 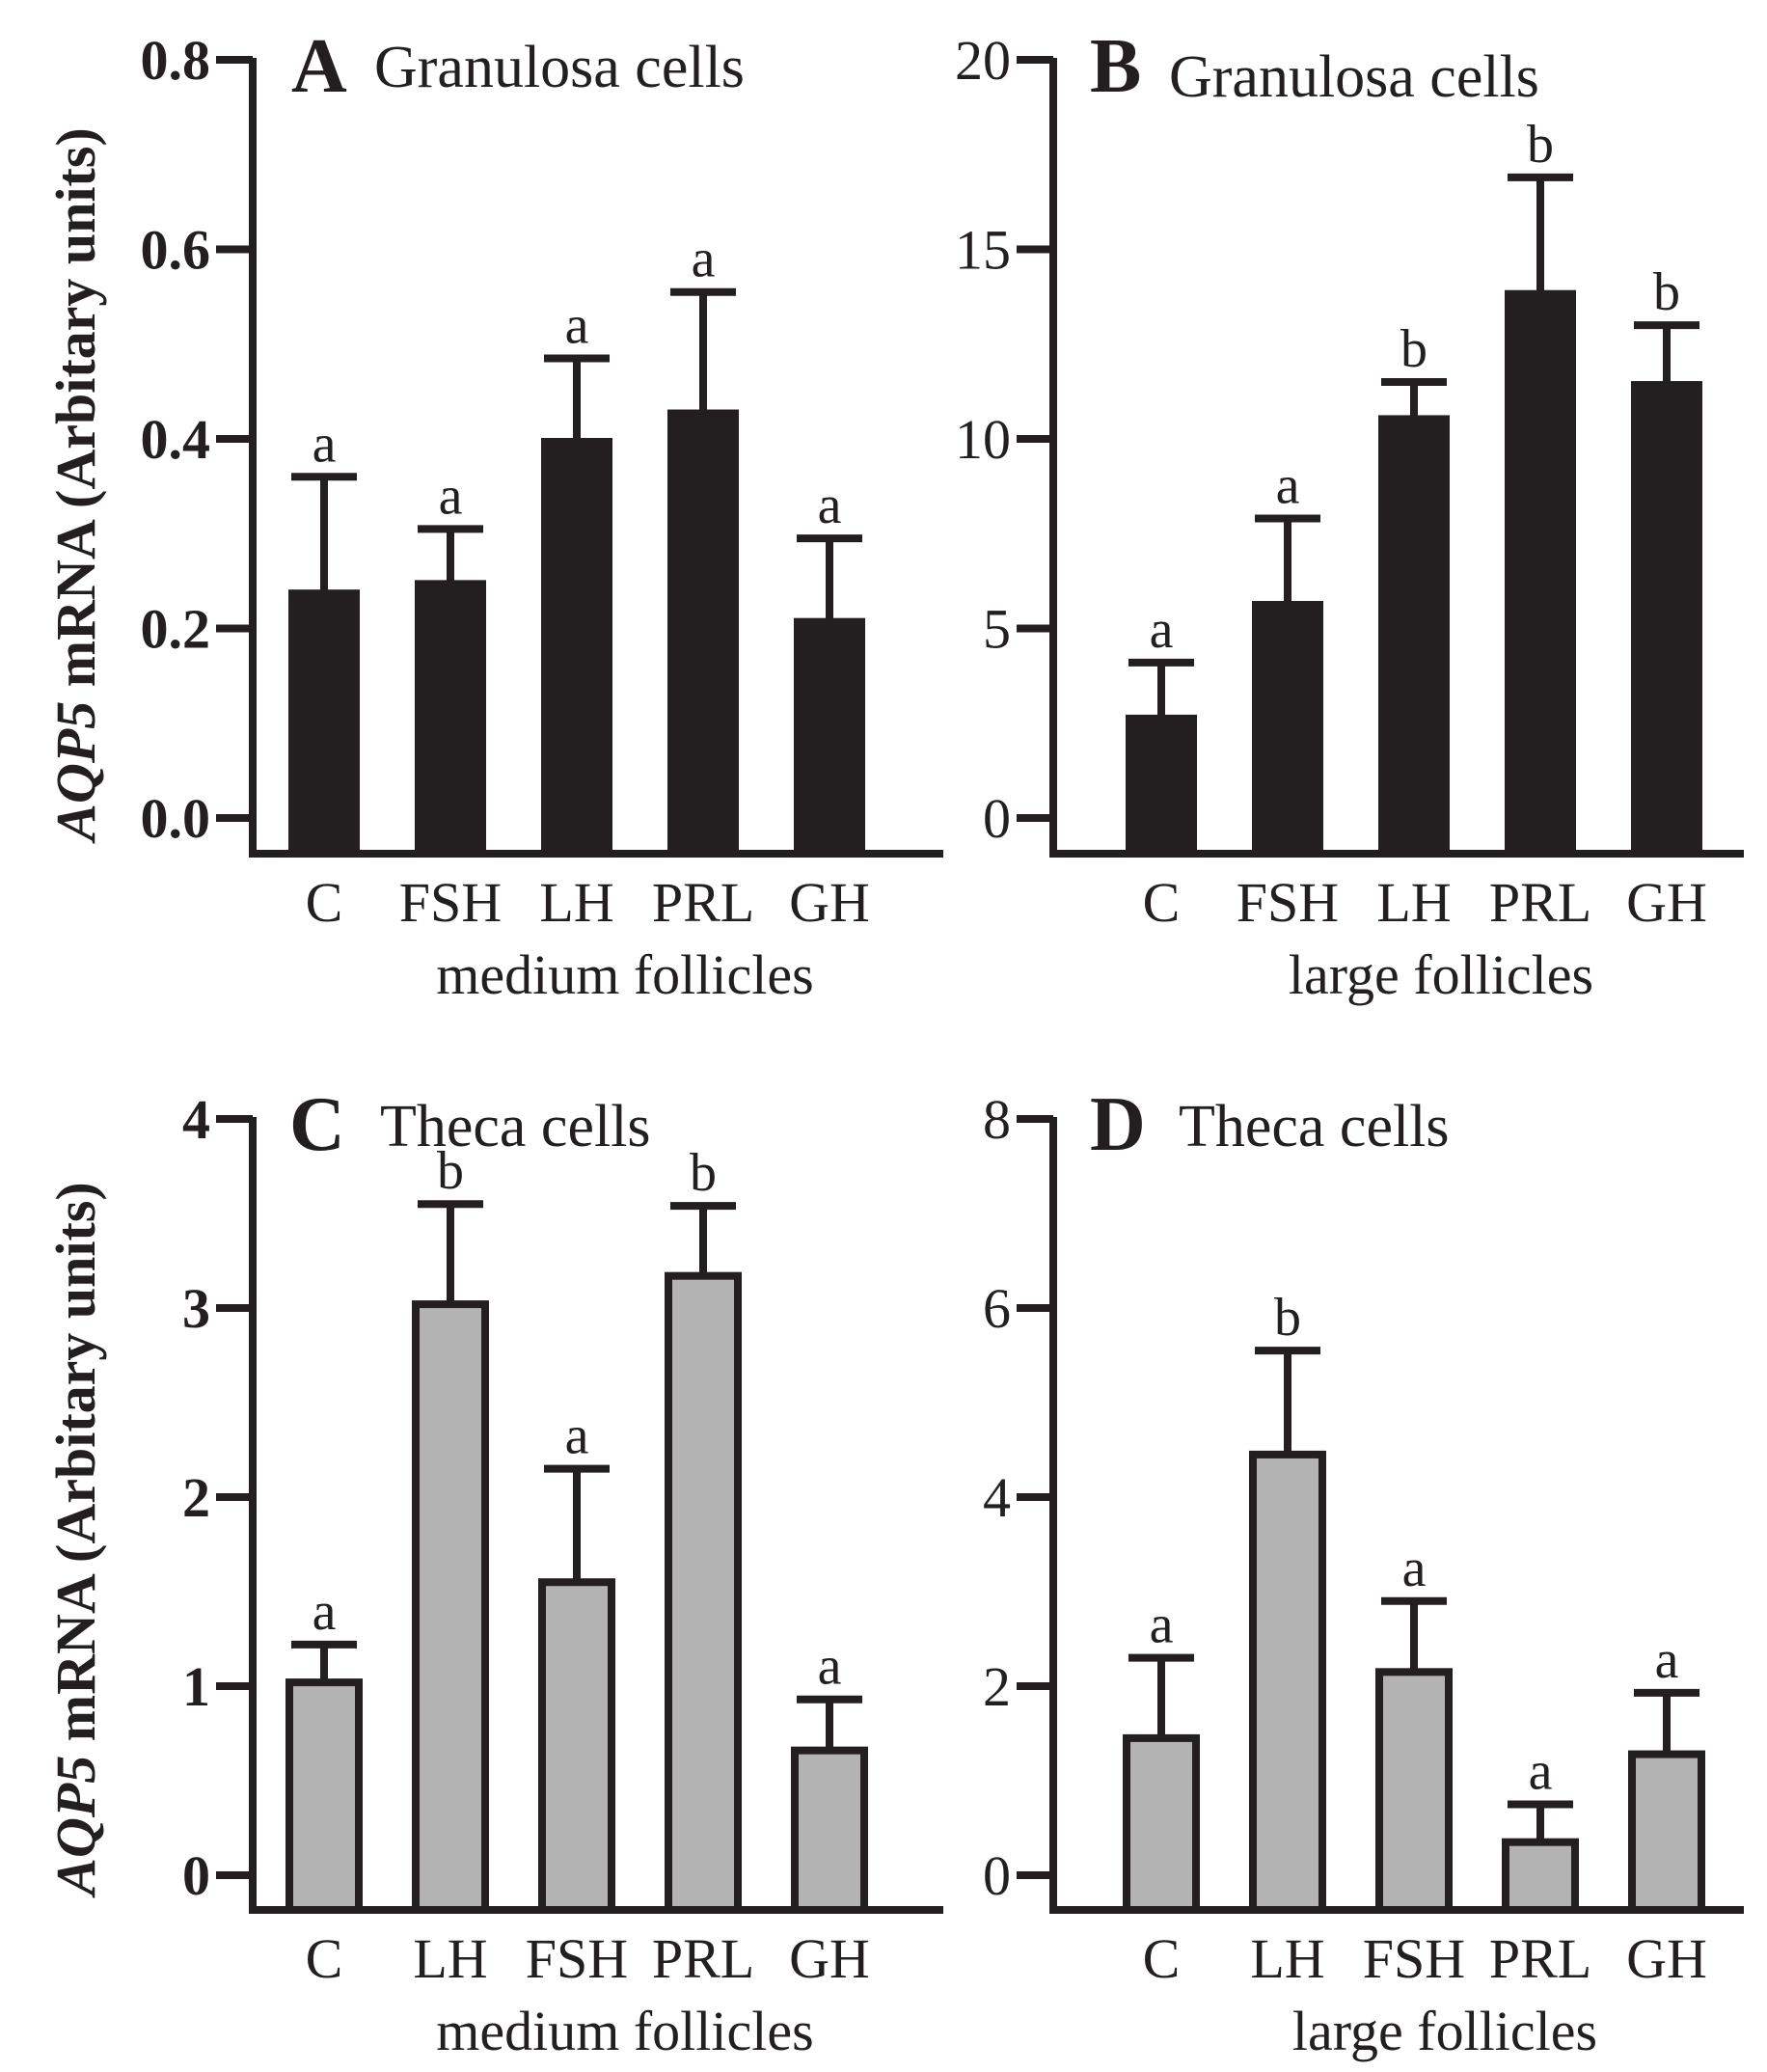 What do you see at coordinates (196, 1308) in the screenshot?
I see `y-tick-label: 3` at bounding box center [196, 1308].